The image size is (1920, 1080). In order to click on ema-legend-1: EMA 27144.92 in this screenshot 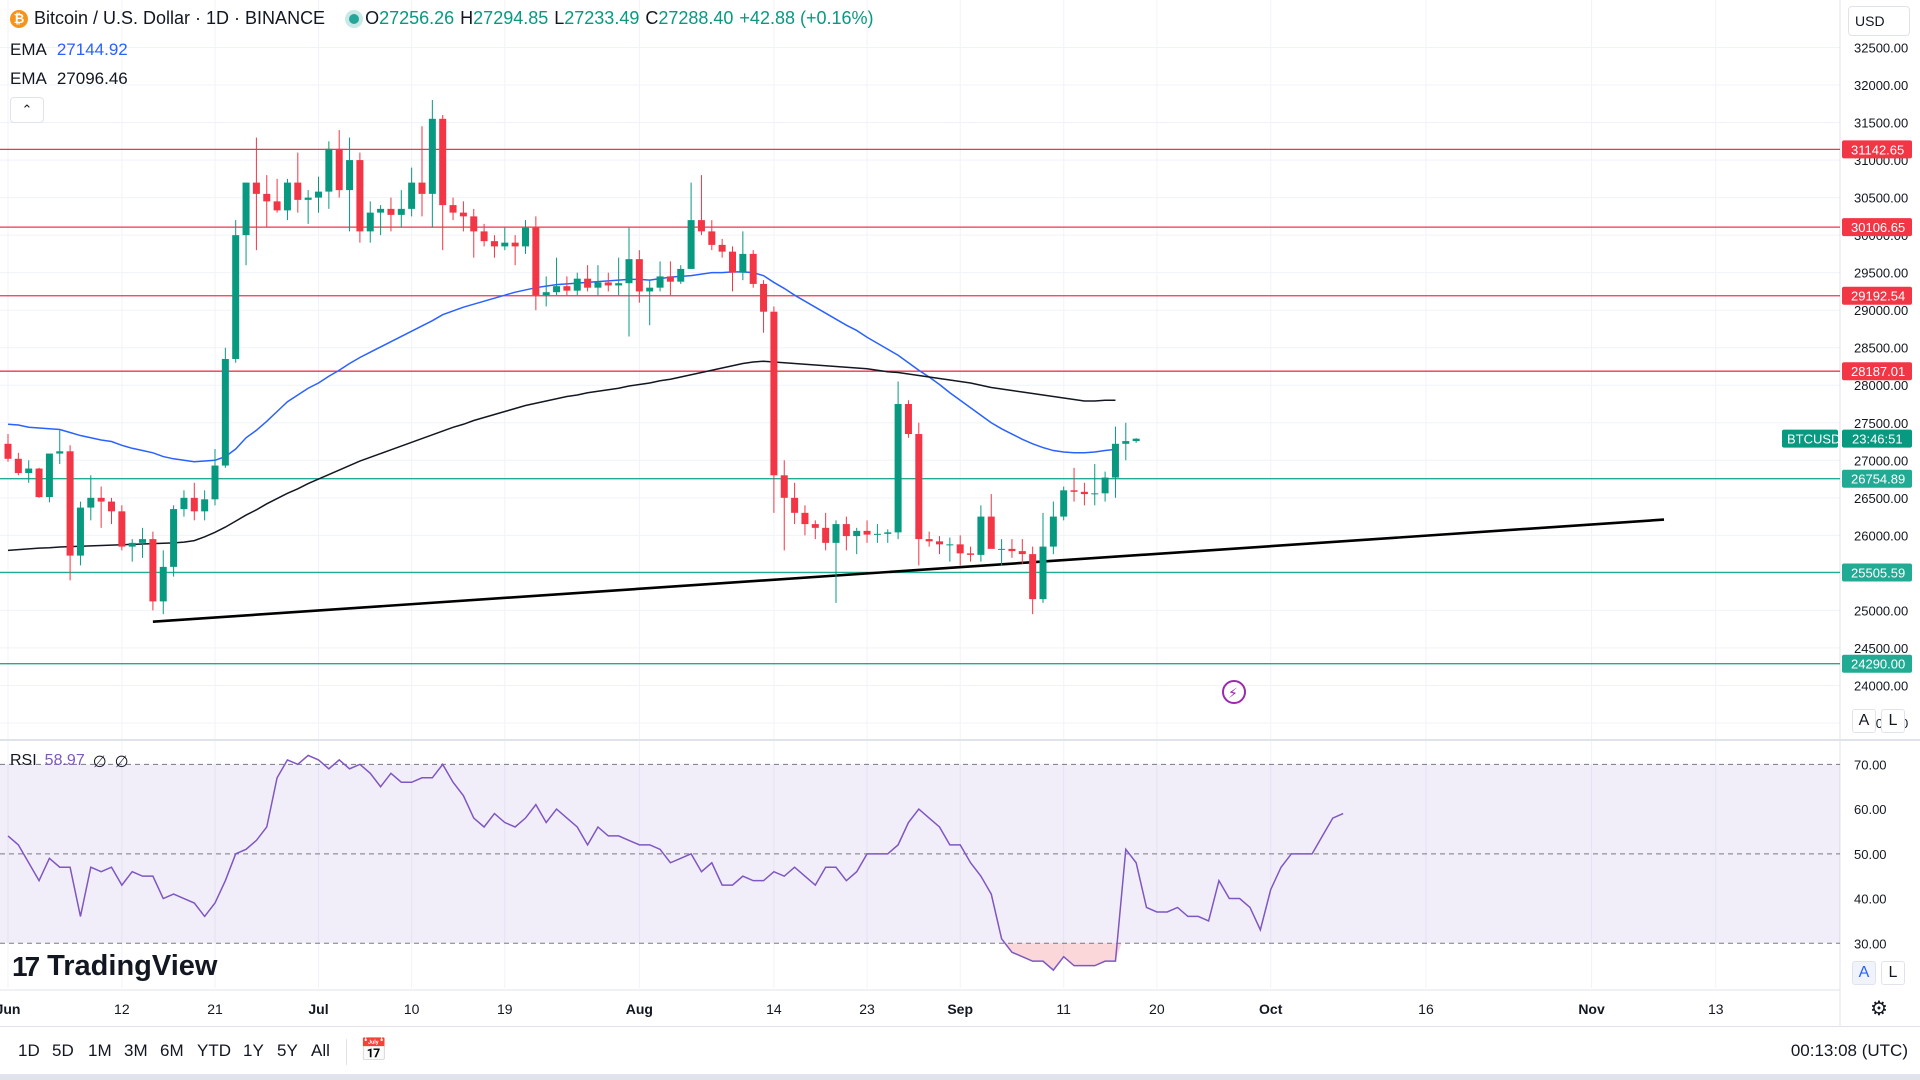, I will do `click(72, 50)`.